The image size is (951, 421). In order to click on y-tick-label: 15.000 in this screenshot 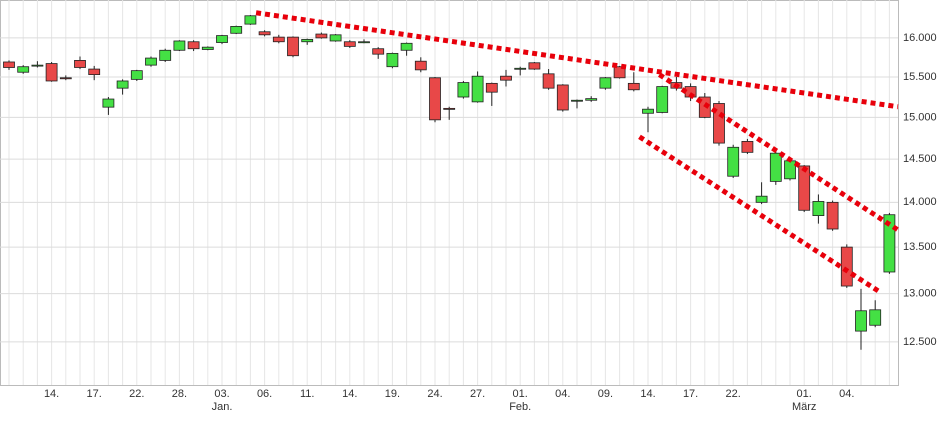, I will do `click(920, 117)`.